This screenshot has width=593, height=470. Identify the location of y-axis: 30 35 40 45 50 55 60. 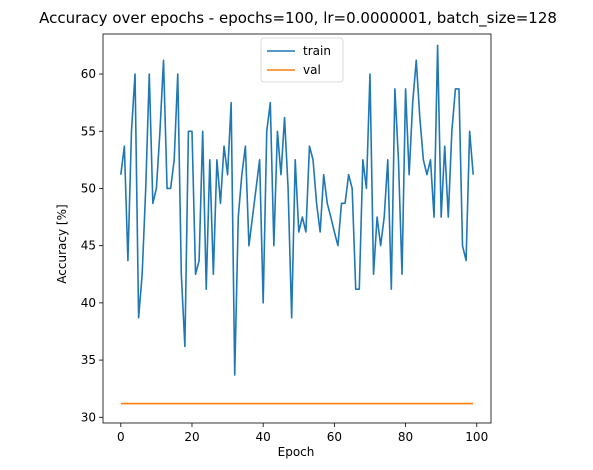
(92, 245).